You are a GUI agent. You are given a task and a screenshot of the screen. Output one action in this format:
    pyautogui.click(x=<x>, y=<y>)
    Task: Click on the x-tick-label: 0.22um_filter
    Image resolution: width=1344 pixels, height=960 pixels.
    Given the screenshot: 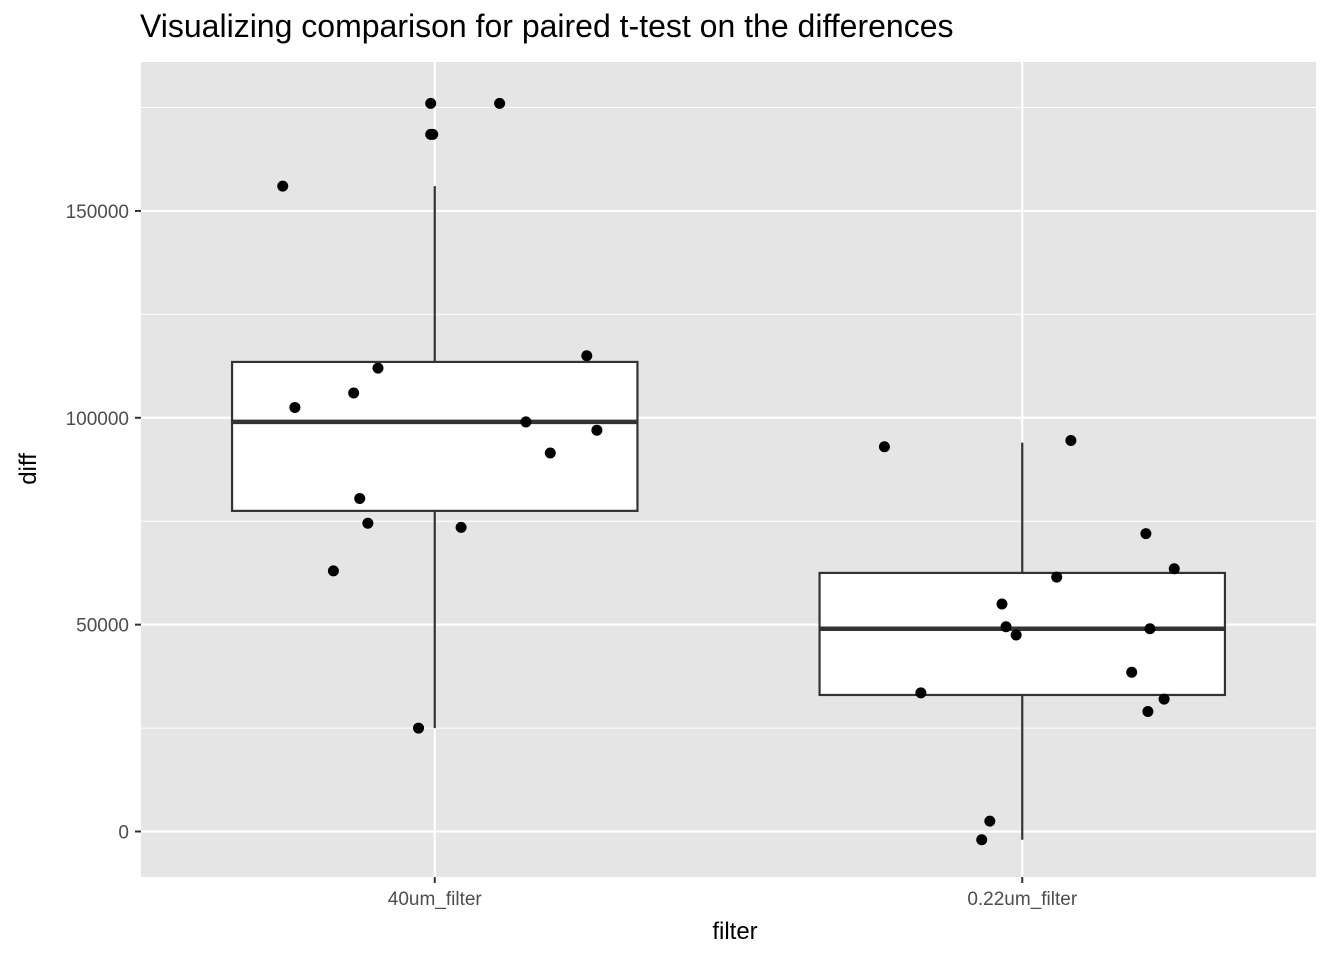 What is the action you would take?
    pyautogui.click(x=1022, y=899)
    